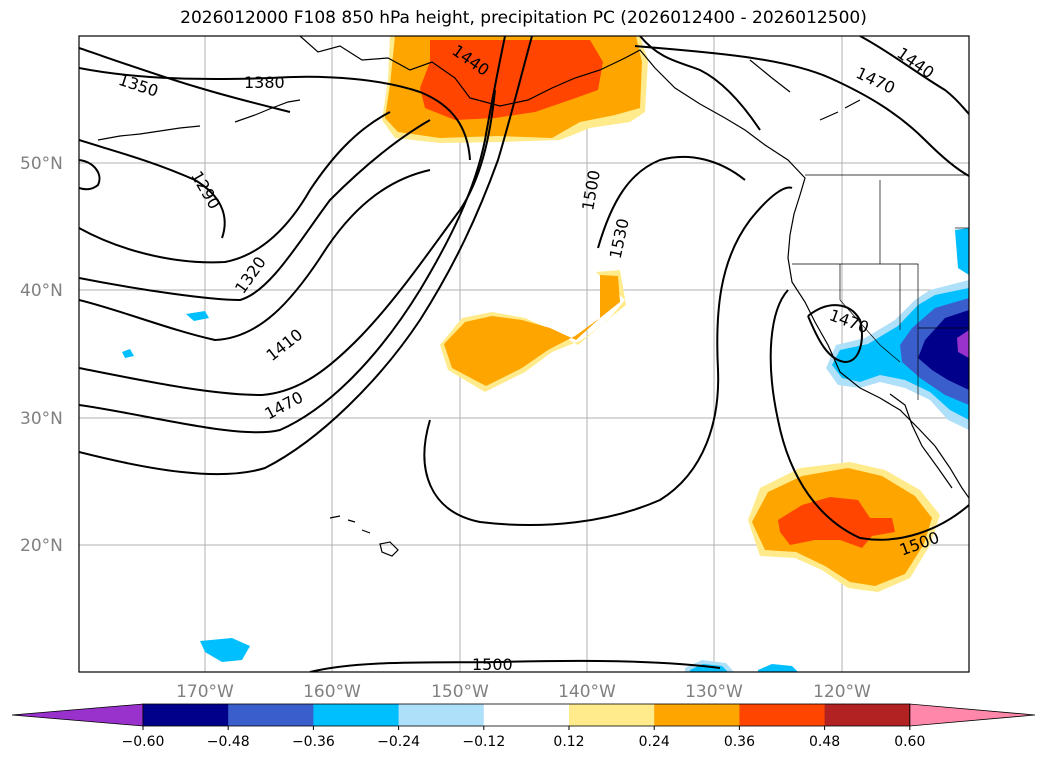 This screenshot has width=1047, height=765. Describe the element at coordinates (835, 334) in the screenshot. I see `contour-cal-inner` at that location.